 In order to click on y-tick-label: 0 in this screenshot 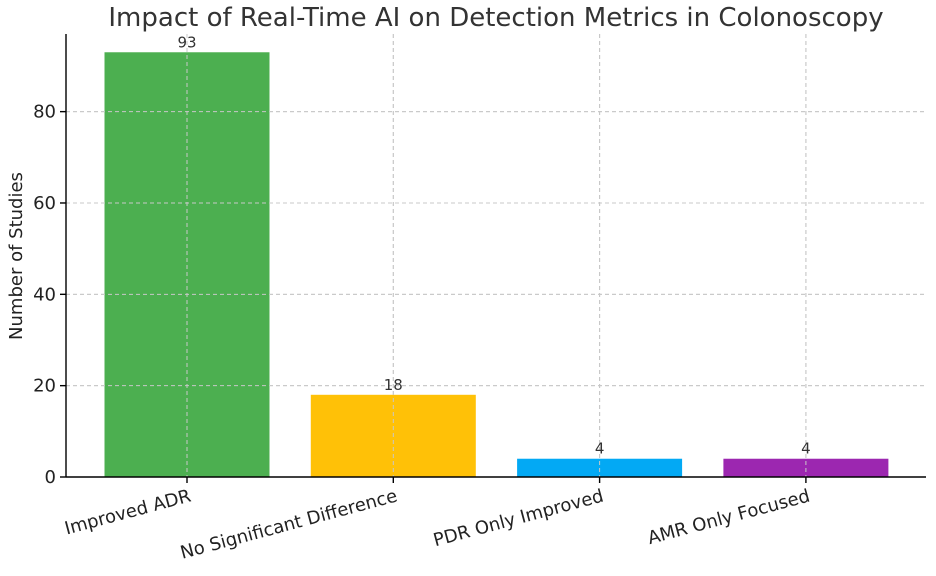, I will do `click(50, 477)`.